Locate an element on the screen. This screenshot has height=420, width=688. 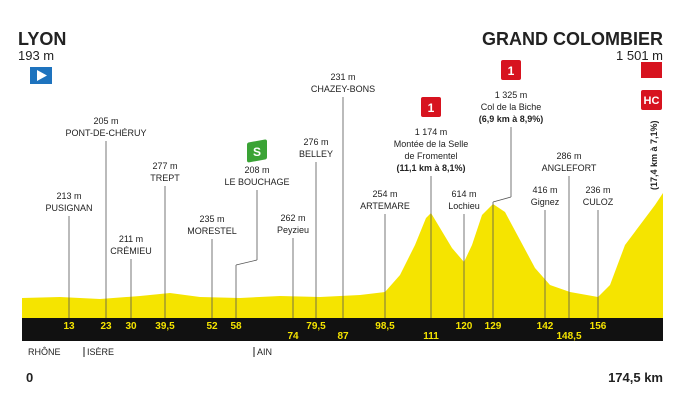
hc-badge is located at coordinates (651, 100).